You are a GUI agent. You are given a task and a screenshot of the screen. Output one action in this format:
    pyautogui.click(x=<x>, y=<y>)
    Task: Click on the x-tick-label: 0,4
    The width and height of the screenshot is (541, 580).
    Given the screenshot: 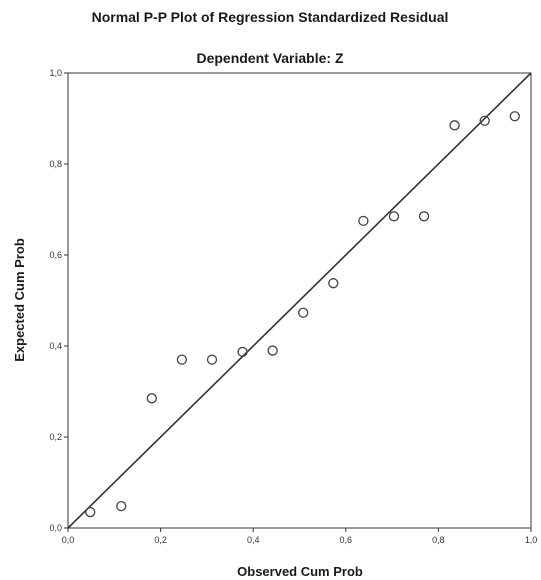 What is the action you would take?
    pyautogui.click(x=253, y=540)
    